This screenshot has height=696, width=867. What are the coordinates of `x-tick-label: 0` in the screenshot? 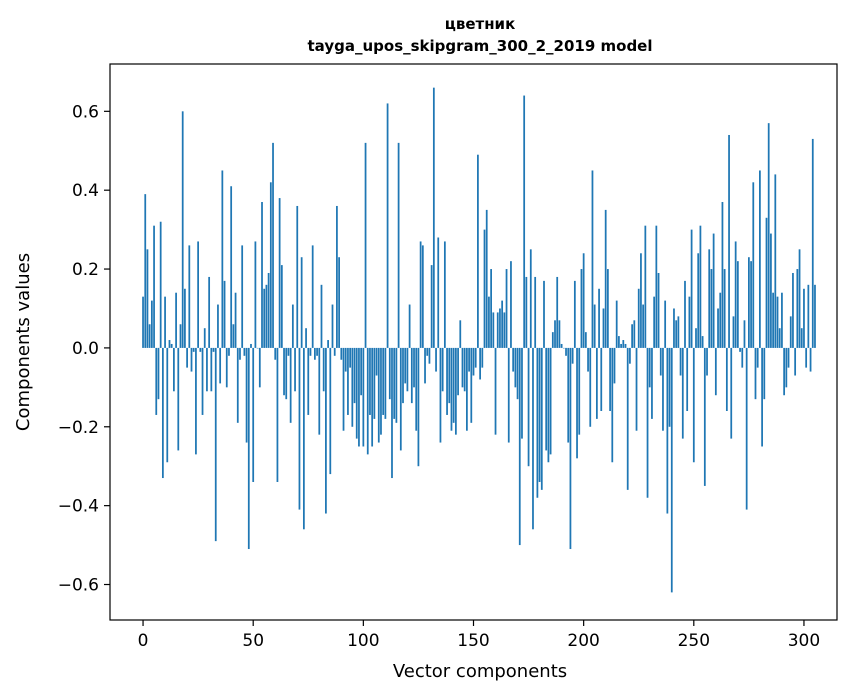 It's located at (143, 641).